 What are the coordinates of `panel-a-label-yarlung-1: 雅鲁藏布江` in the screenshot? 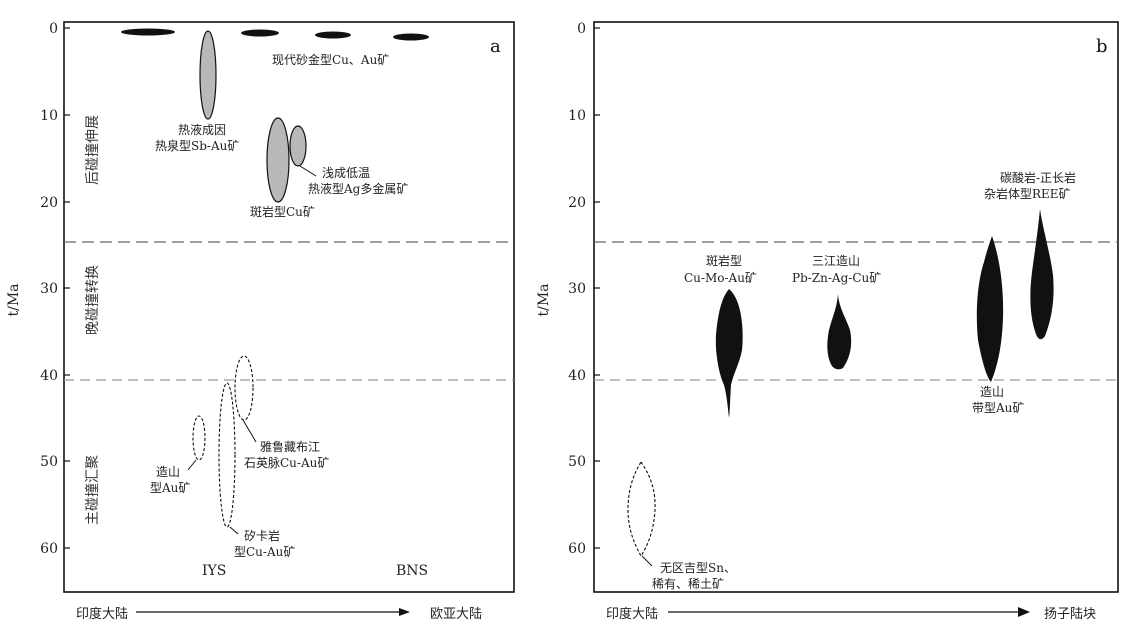 It's located at (290, 446).